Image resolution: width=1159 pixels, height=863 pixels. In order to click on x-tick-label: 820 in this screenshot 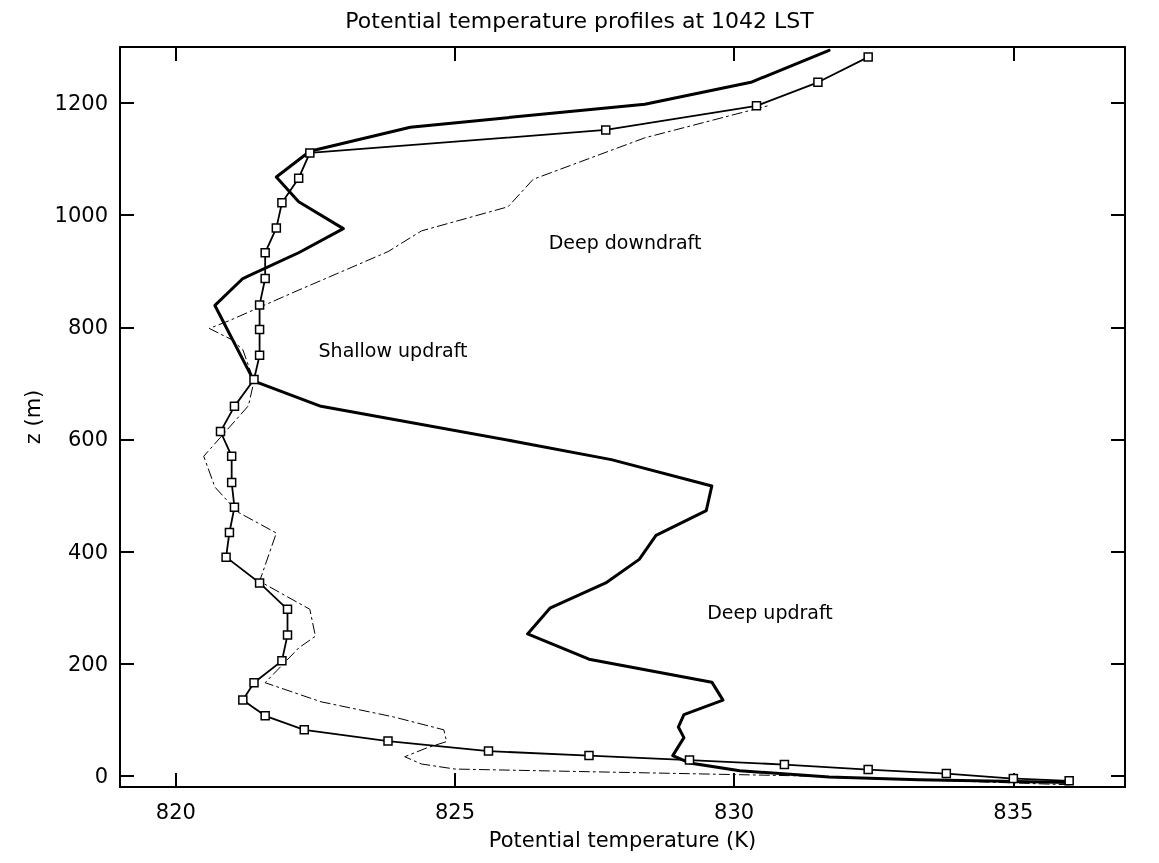, I will do `click(175, 811)`.